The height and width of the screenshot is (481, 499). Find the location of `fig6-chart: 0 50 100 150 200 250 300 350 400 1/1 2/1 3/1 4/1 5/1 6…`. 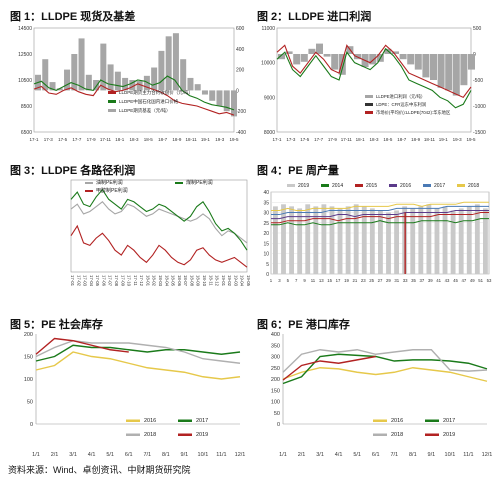

fig6-chart: 0 50 100 150 200 250 300 350 400 1/1 2/1 3/1 4/1 5/1 6… is located at coordinates (382, 395).